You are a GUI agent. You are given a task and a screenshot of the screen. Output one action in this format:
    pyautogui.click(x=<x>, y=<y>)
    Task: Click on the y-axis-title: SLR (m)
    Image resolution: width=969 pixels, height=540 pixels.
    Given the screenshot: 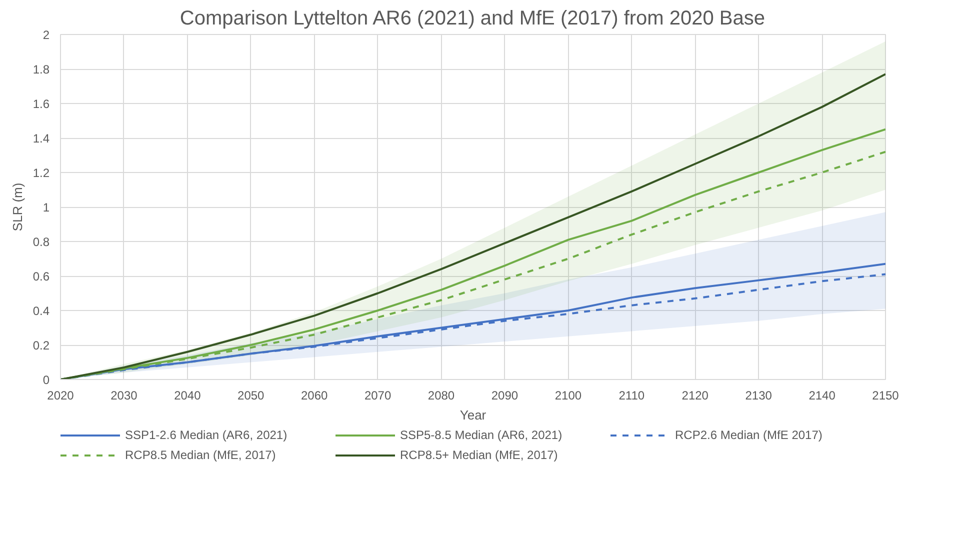 What is the action you would take?
    pyautogui.click(x=17, y=207)
    